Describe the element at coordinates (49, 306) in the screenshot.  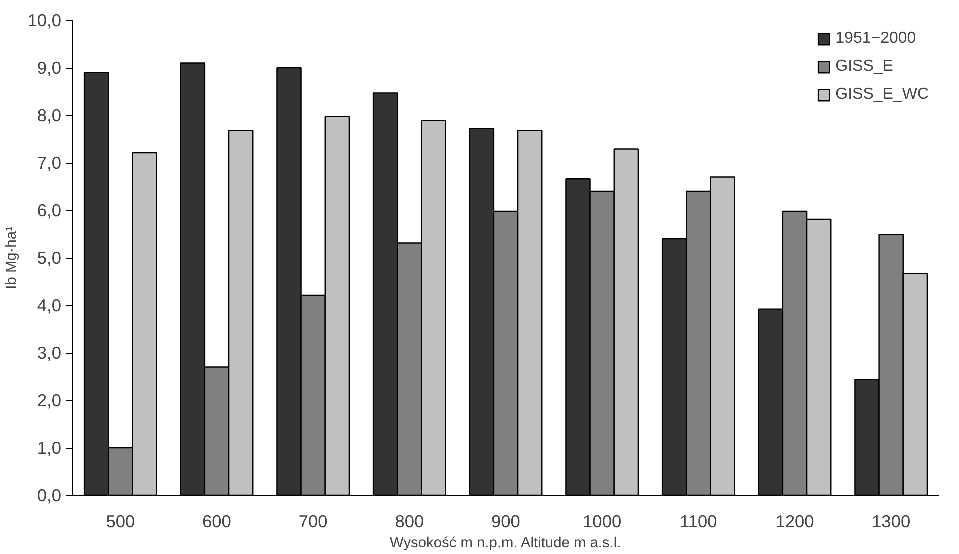
I see `y-tick-label: 4,0` at that location.